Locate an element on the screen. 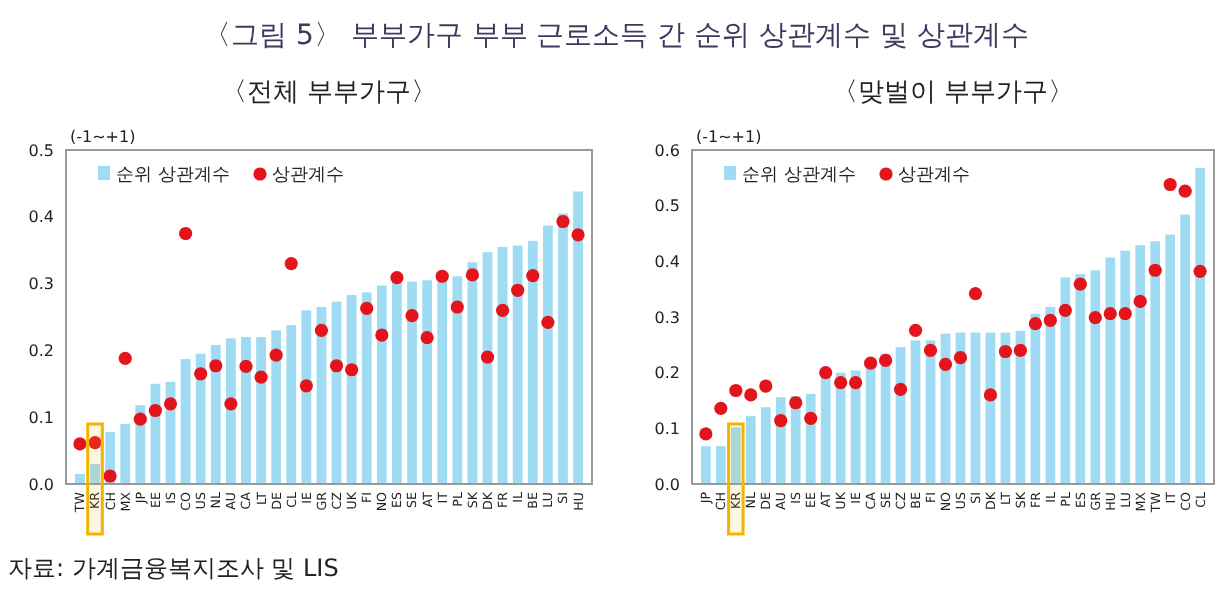 The image size is (1232, 598). y-tick-label: 0.6 is located at coordinates (667, 150).